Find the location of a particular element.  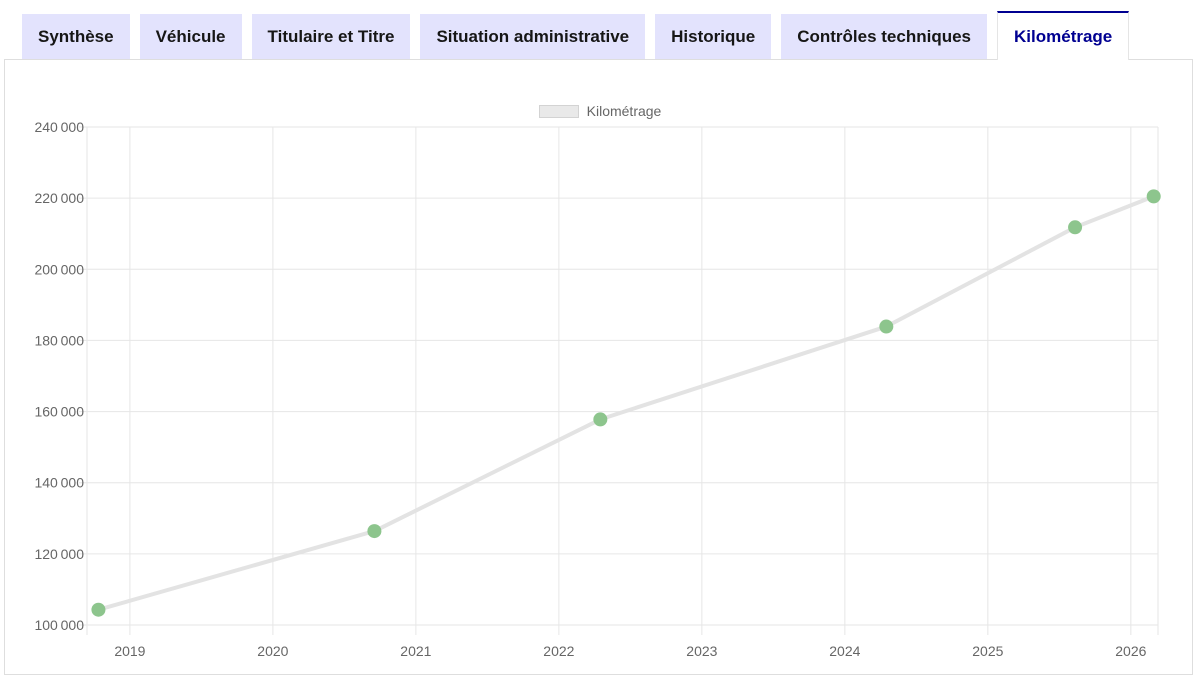

tab-kilometrage: Kilométrage is located at coordinates (1063, 35).